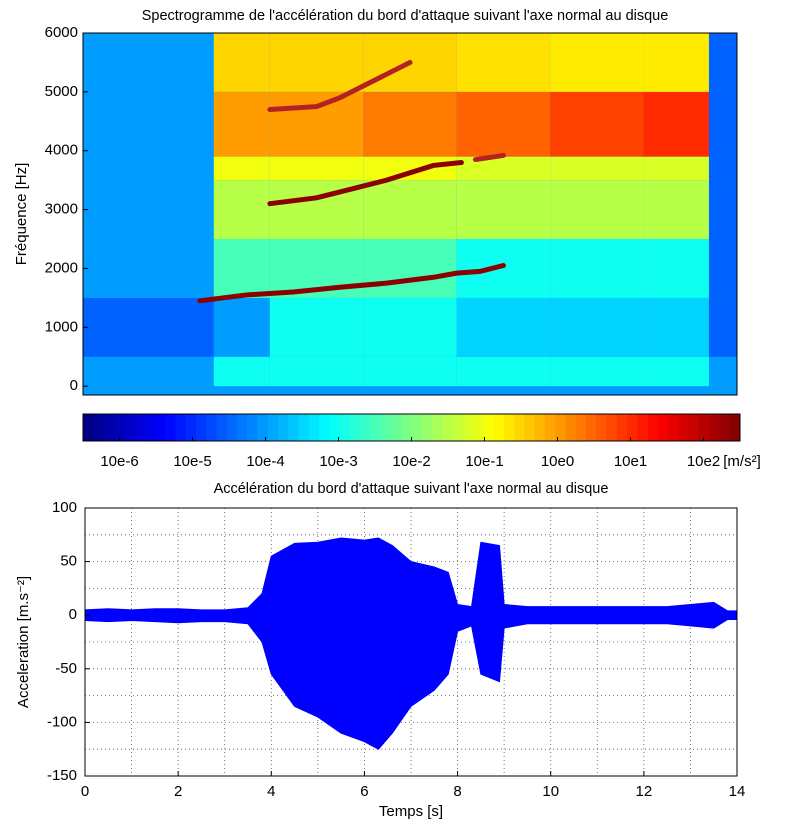 This screenshot has width=789, height=825. Describe the element at coordinates (61, 209) in the screenshot. I see `y-tick-label: 3000` at that location.